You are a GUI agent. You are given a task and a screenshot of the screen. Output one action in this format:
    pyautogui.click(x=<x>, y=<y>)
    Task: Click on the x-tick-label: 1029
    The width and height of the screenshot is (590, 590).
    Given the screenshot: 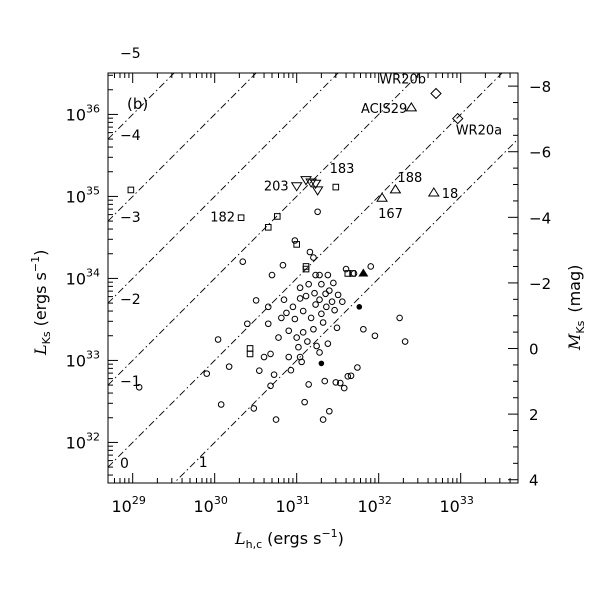 What is the action you would take?
    pyautogui.click(x=129, y=505)
    